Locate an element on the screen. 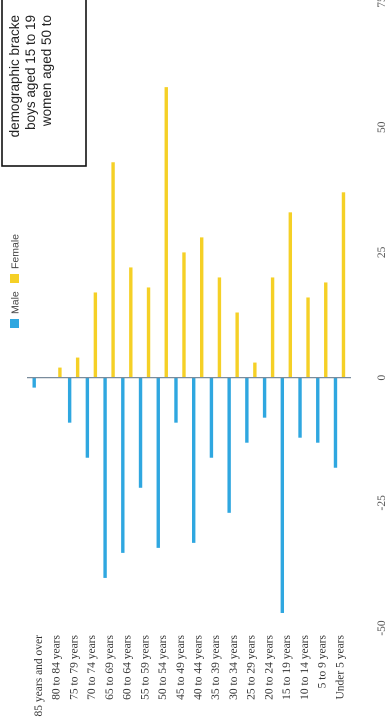 Image resolution: width=392 pixels, height=724 pixels. annotation-line-1: demographic bracke is located at coordinates (14, 76).